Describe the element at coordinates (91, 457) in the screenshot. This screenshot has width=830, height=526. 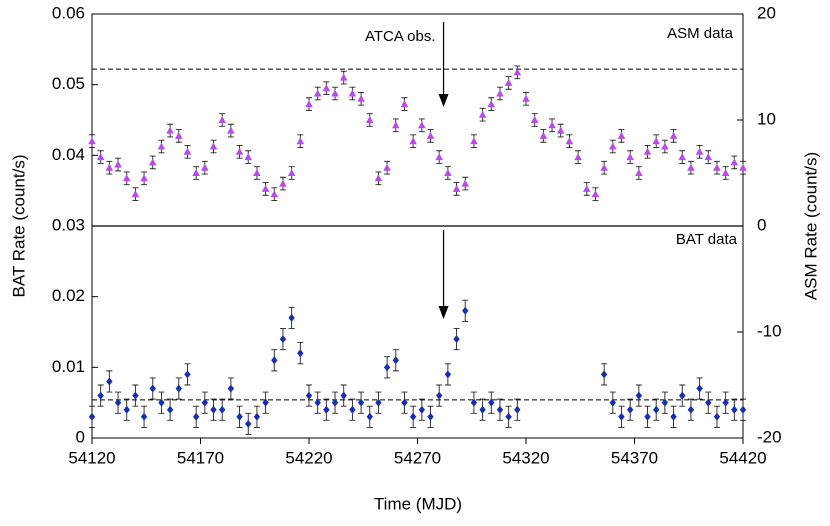
I see `x-tick-label: 54120` at that location.